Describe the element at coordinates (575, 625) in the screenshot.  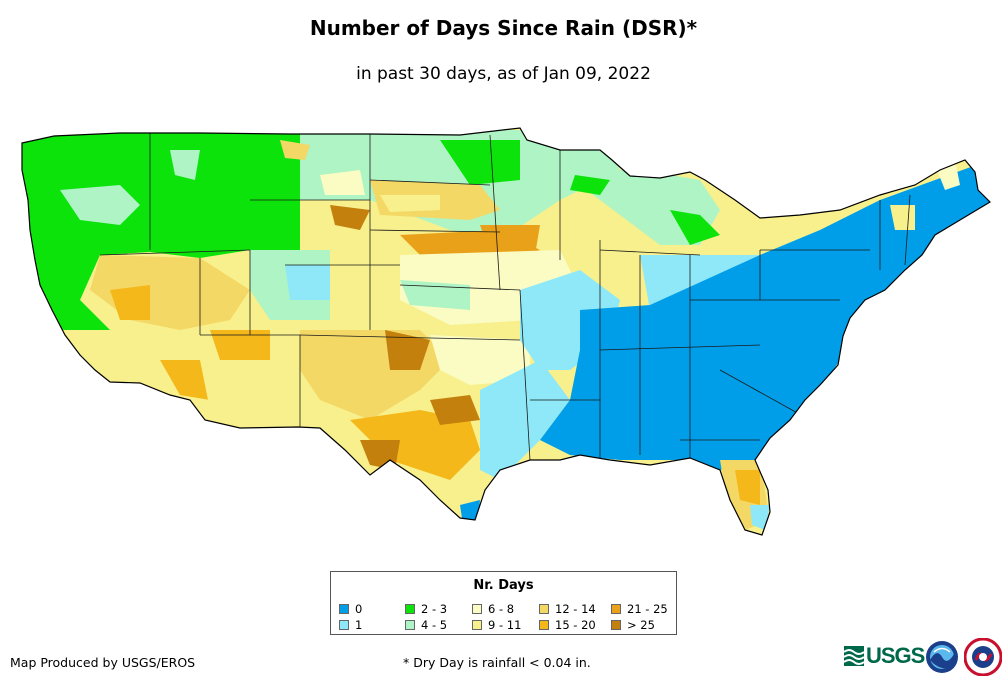
I see `legend-label: 15 - 20` at that location.